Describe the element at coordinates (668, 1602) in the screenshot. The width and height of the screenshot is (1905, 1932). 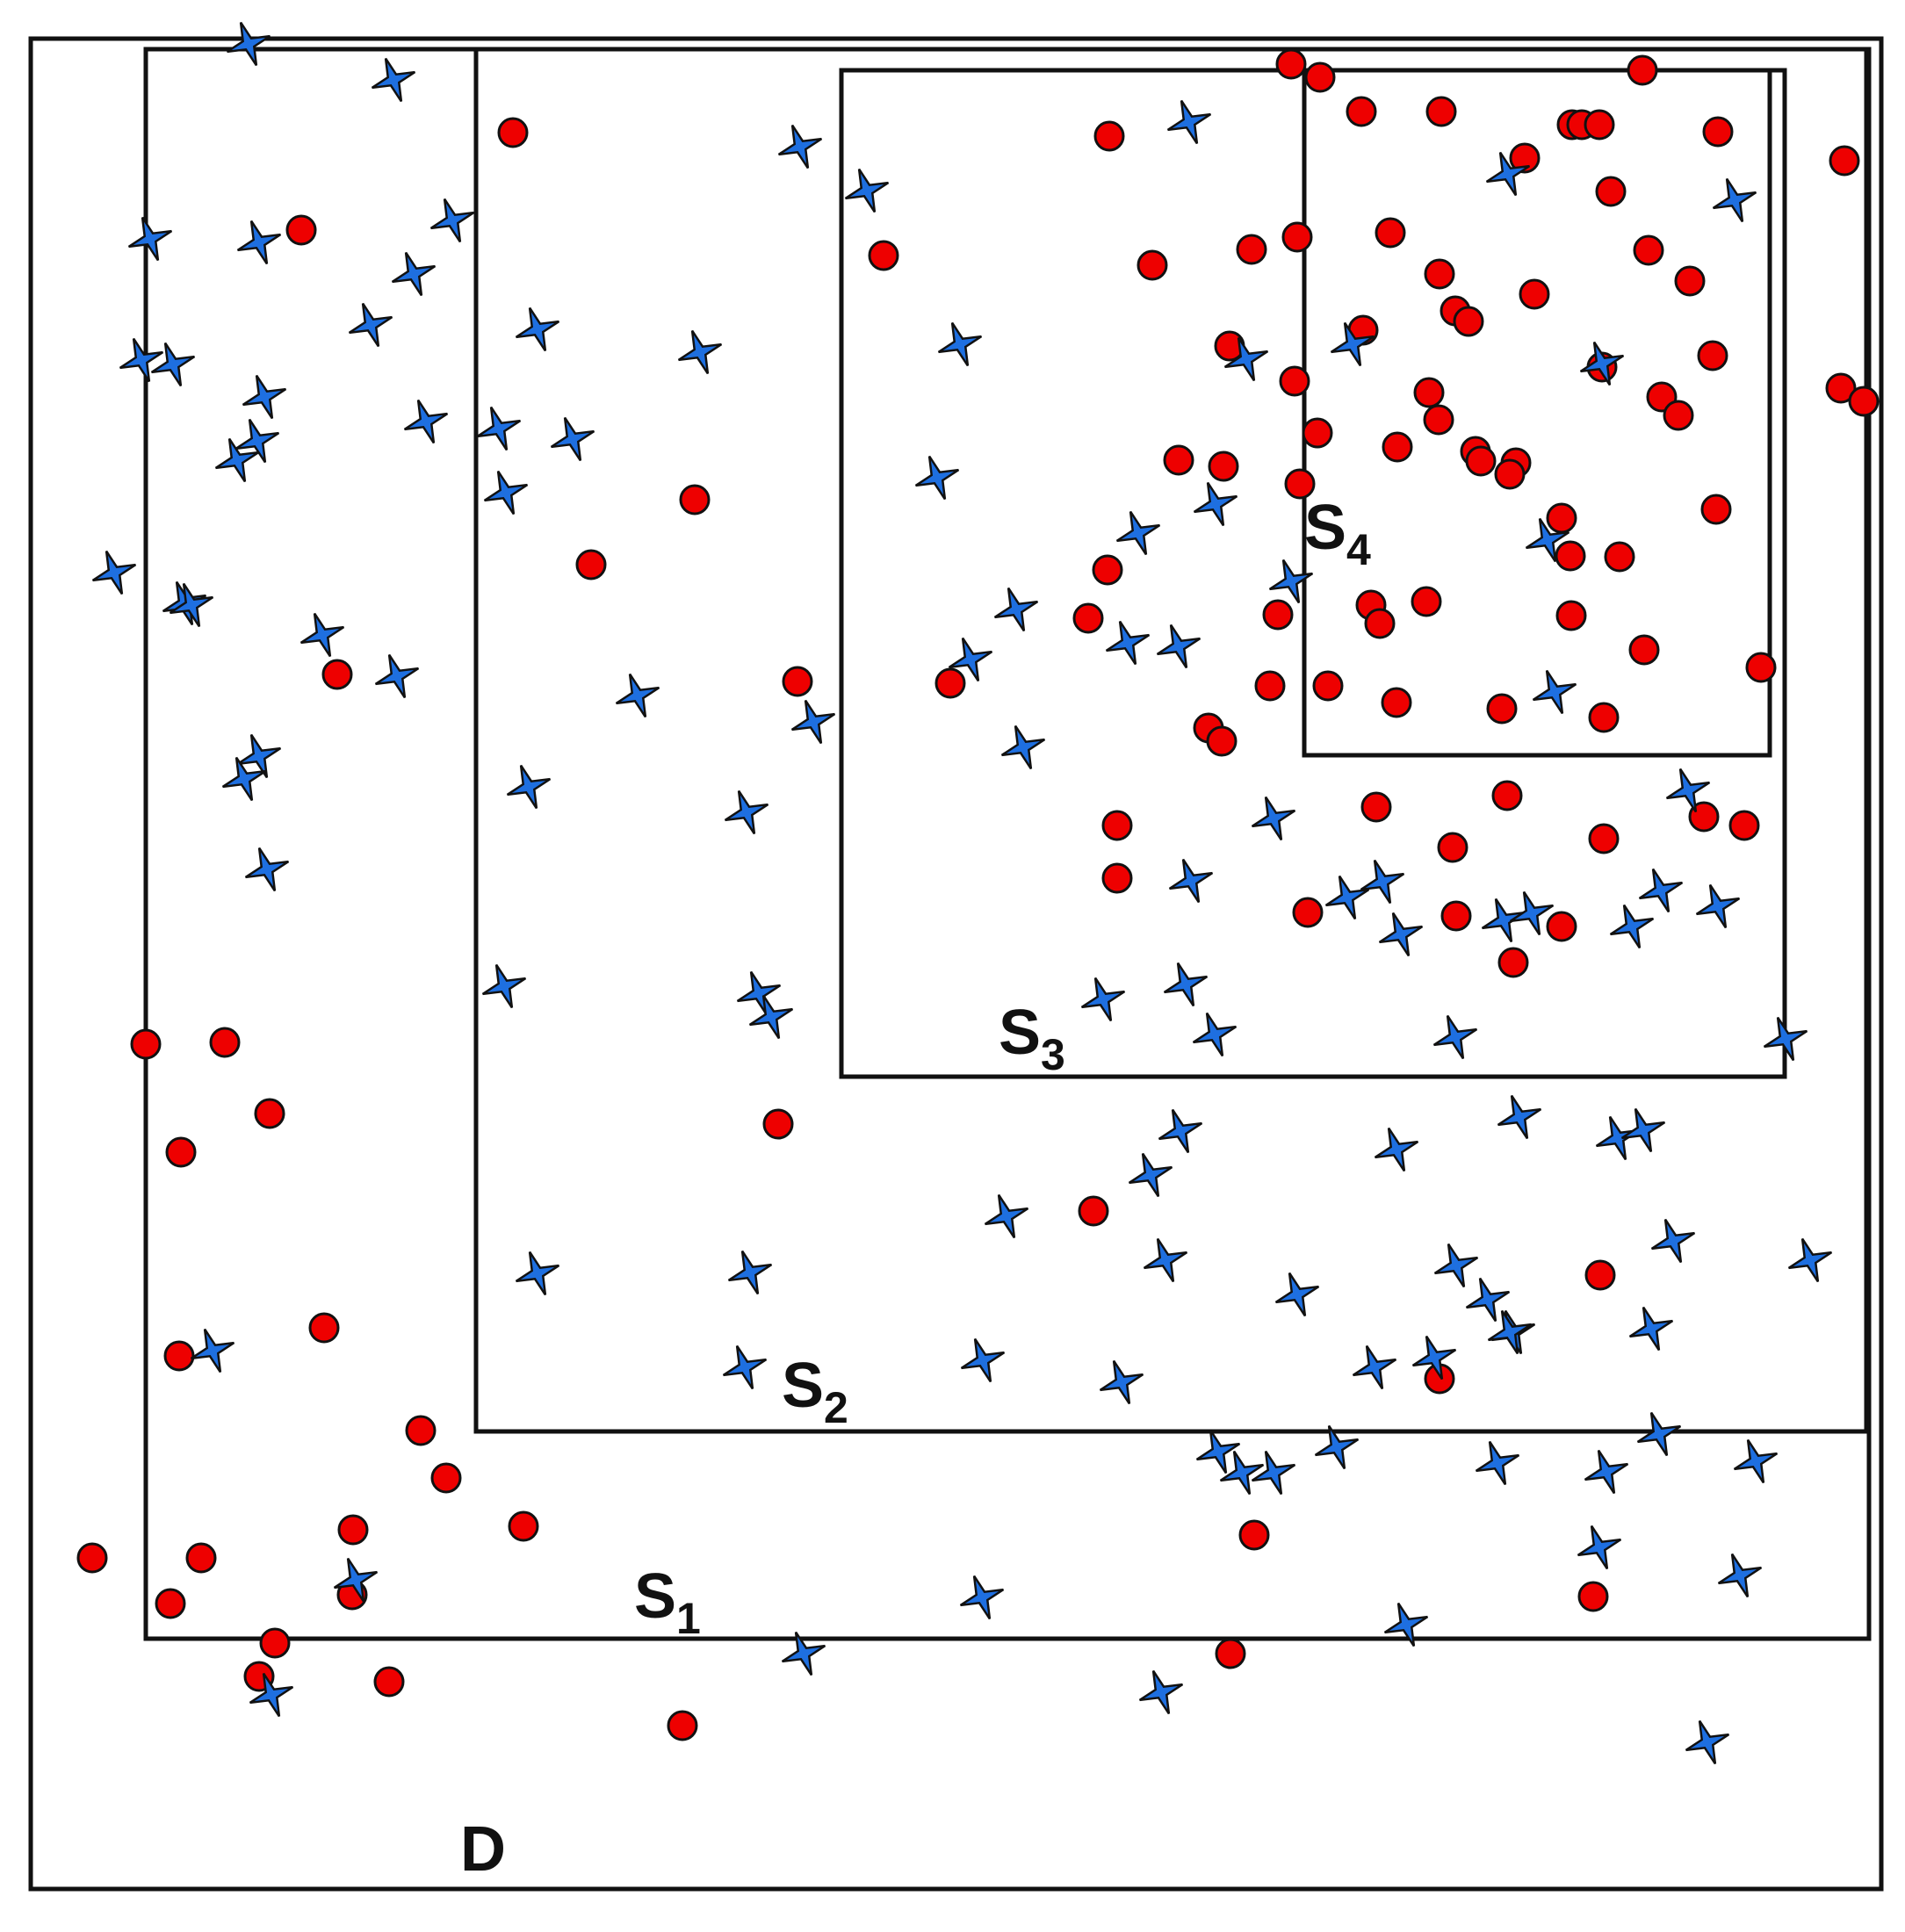
I see `label-s1: S1` at that location.